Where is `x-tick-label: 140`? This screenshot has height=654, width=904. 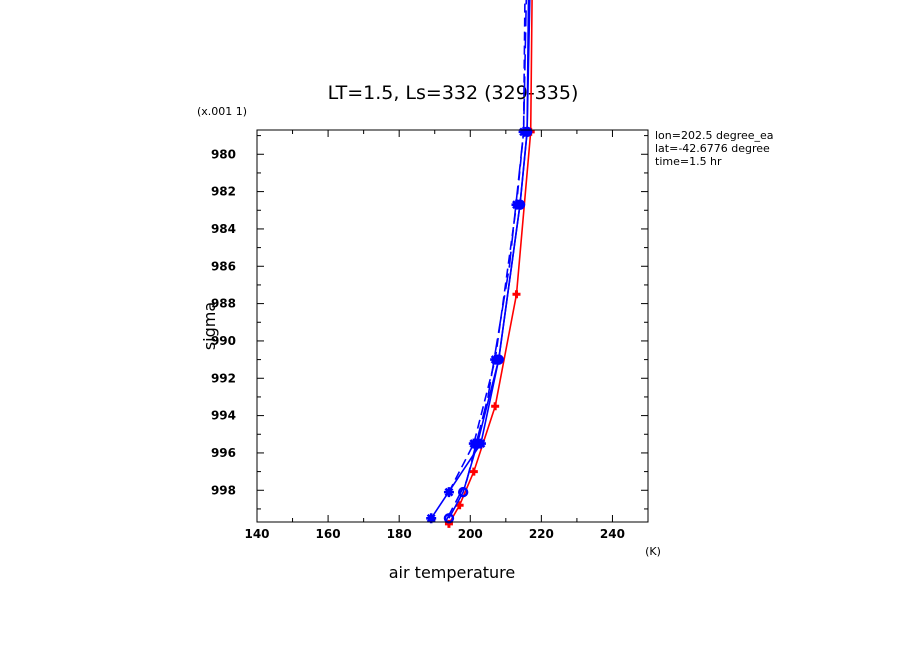 x-tick-label: 140 is located at coordinates (256, 534).